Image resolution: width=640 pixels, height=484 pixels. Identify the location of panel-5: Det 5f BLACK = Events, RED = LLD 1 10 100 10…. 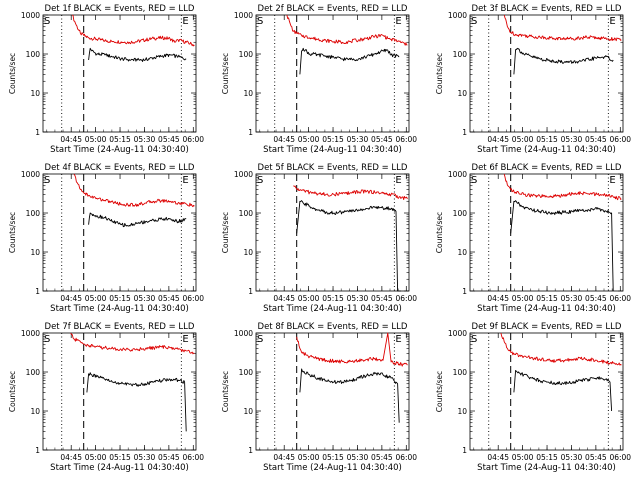
(319, 238).